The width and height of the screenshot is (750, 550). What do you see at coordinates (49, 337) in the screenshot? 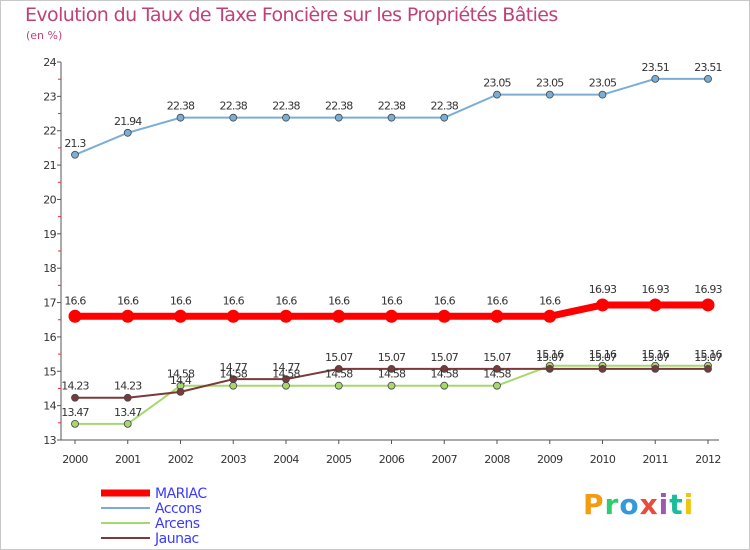
I see `y-tick-label: 16` at bounding box center [49, 337].